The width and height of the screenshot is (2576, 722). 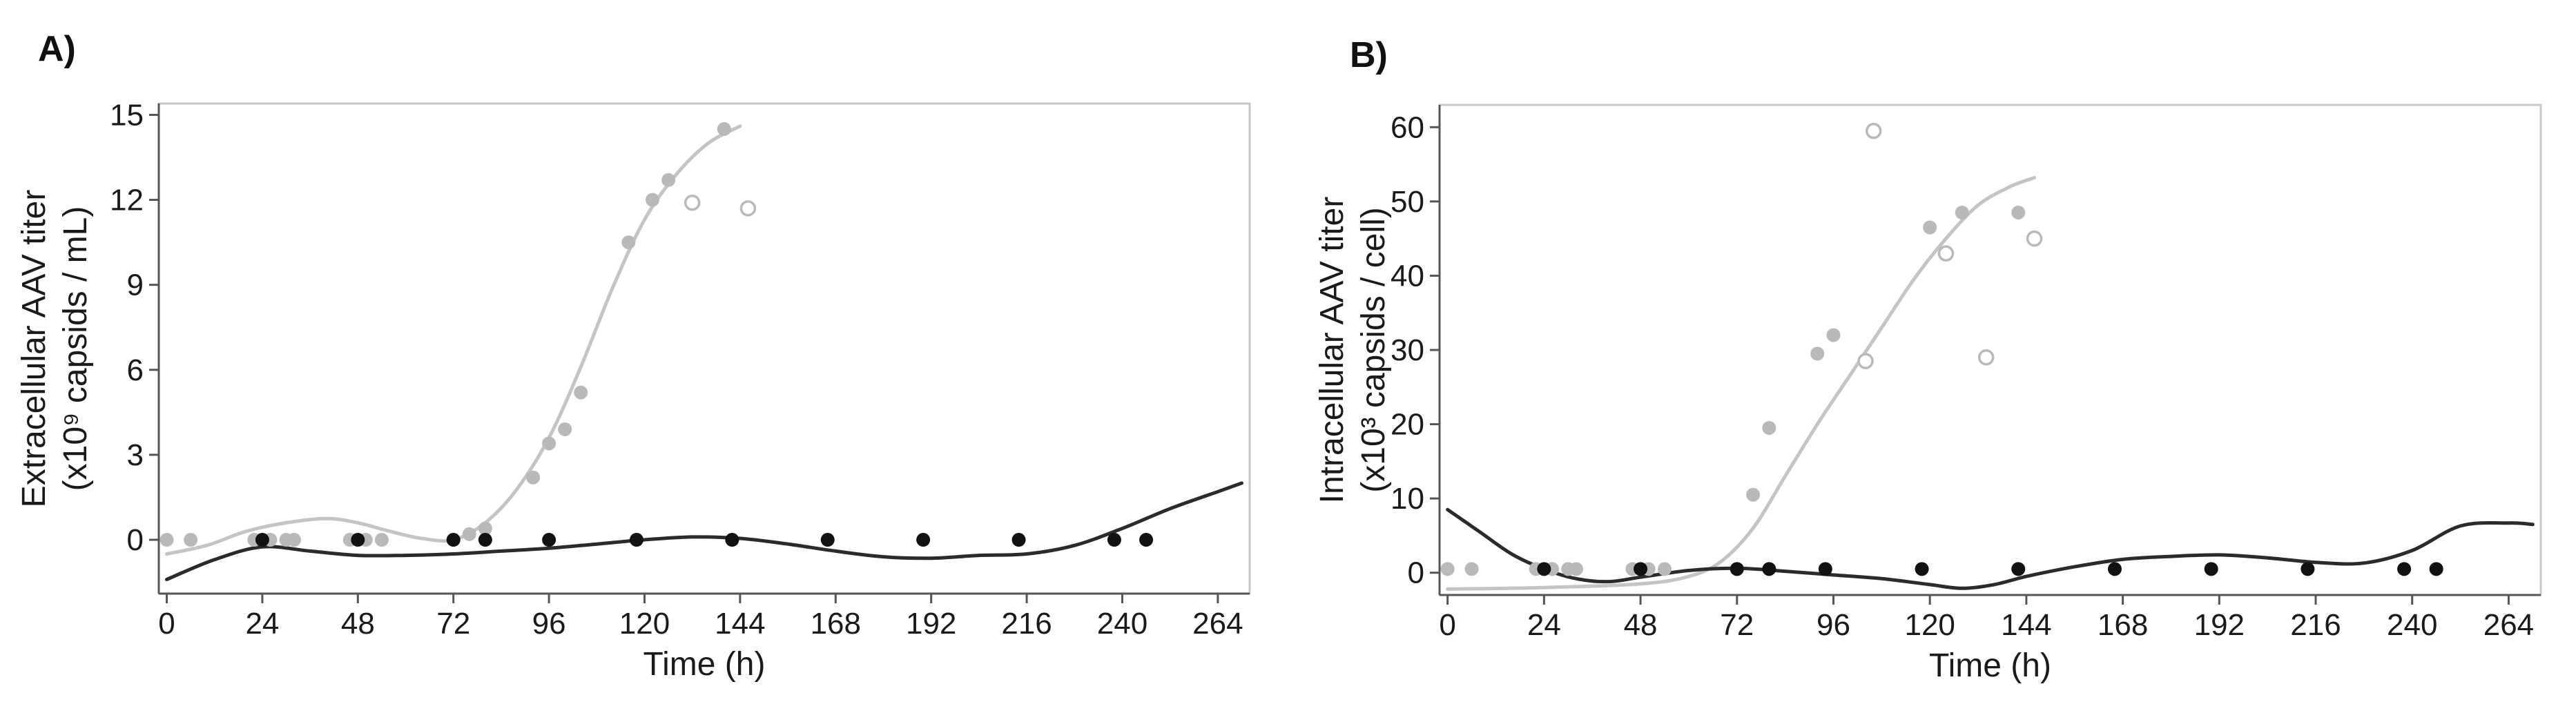 I want to click on x-tick-label: 72, so click(x=453, y=624).